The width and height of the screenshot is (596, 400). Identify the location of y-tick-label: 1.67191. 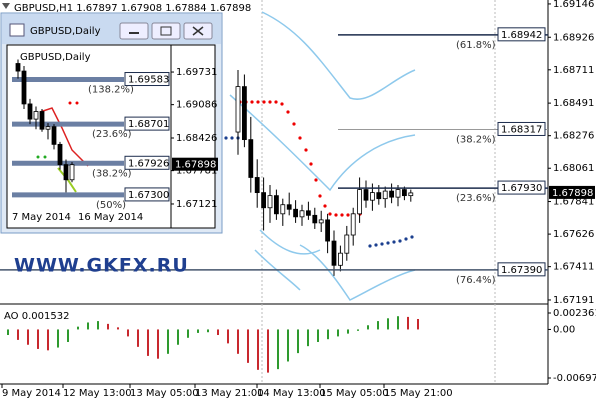
(573, 300).